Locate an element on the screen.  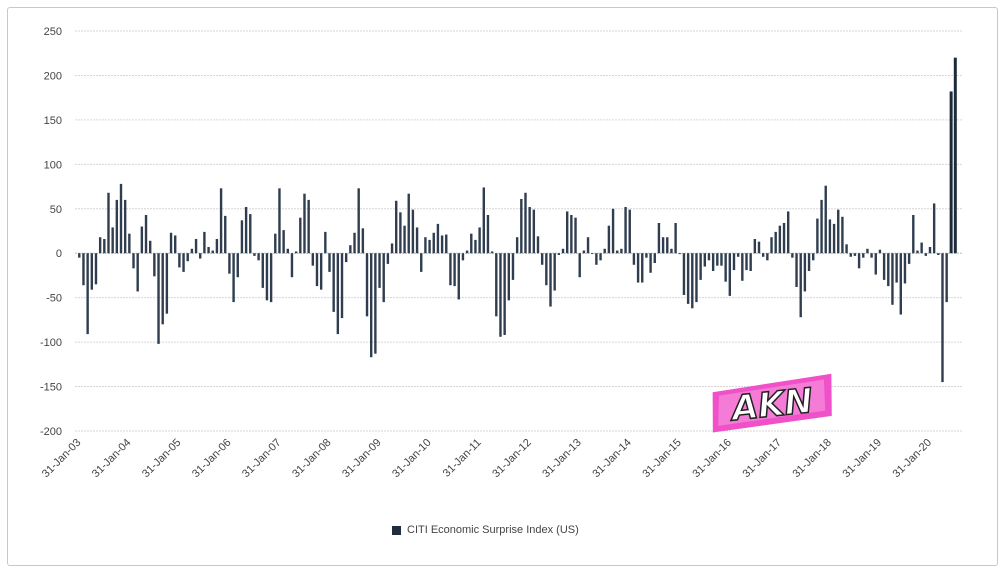
x-tick-label: 31-Jan-12 is located at coordinates (512, 459).